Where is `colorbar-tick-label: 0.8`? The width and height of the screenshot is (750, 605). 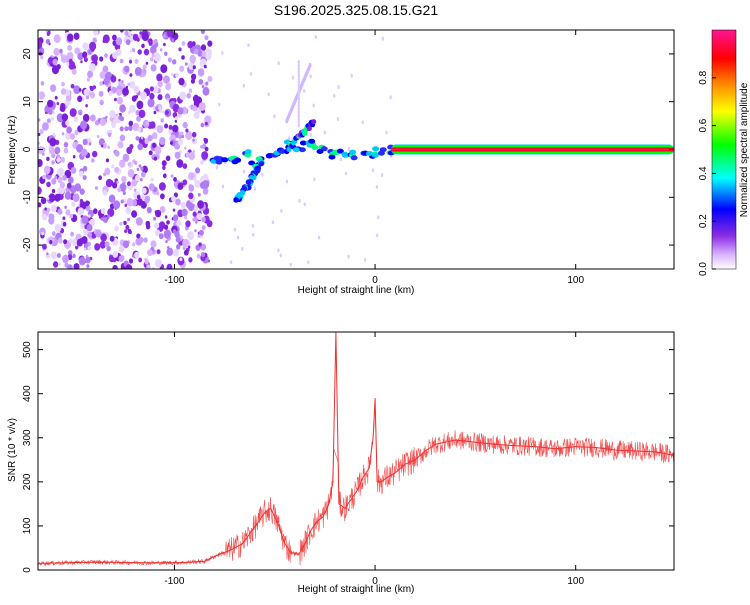 colorbar-tick-label: 0.8 is located at coordinates (703, 77).